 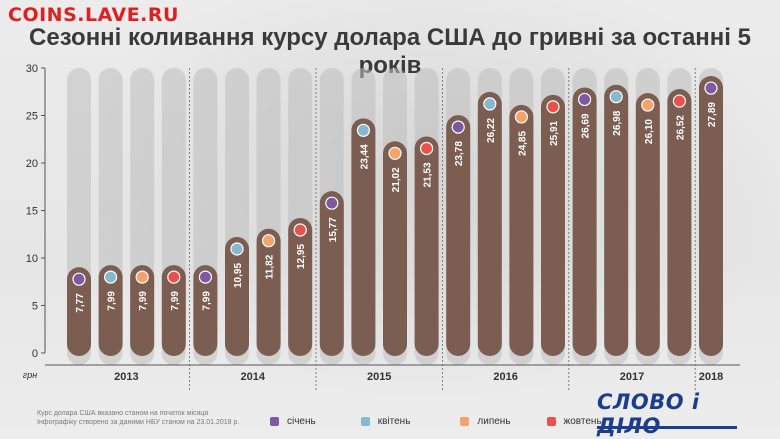 What do you see at coordinates (680, 127) in the screenshot?
I see `bar-value-label: 26,52` at bounding box center [680, 127].